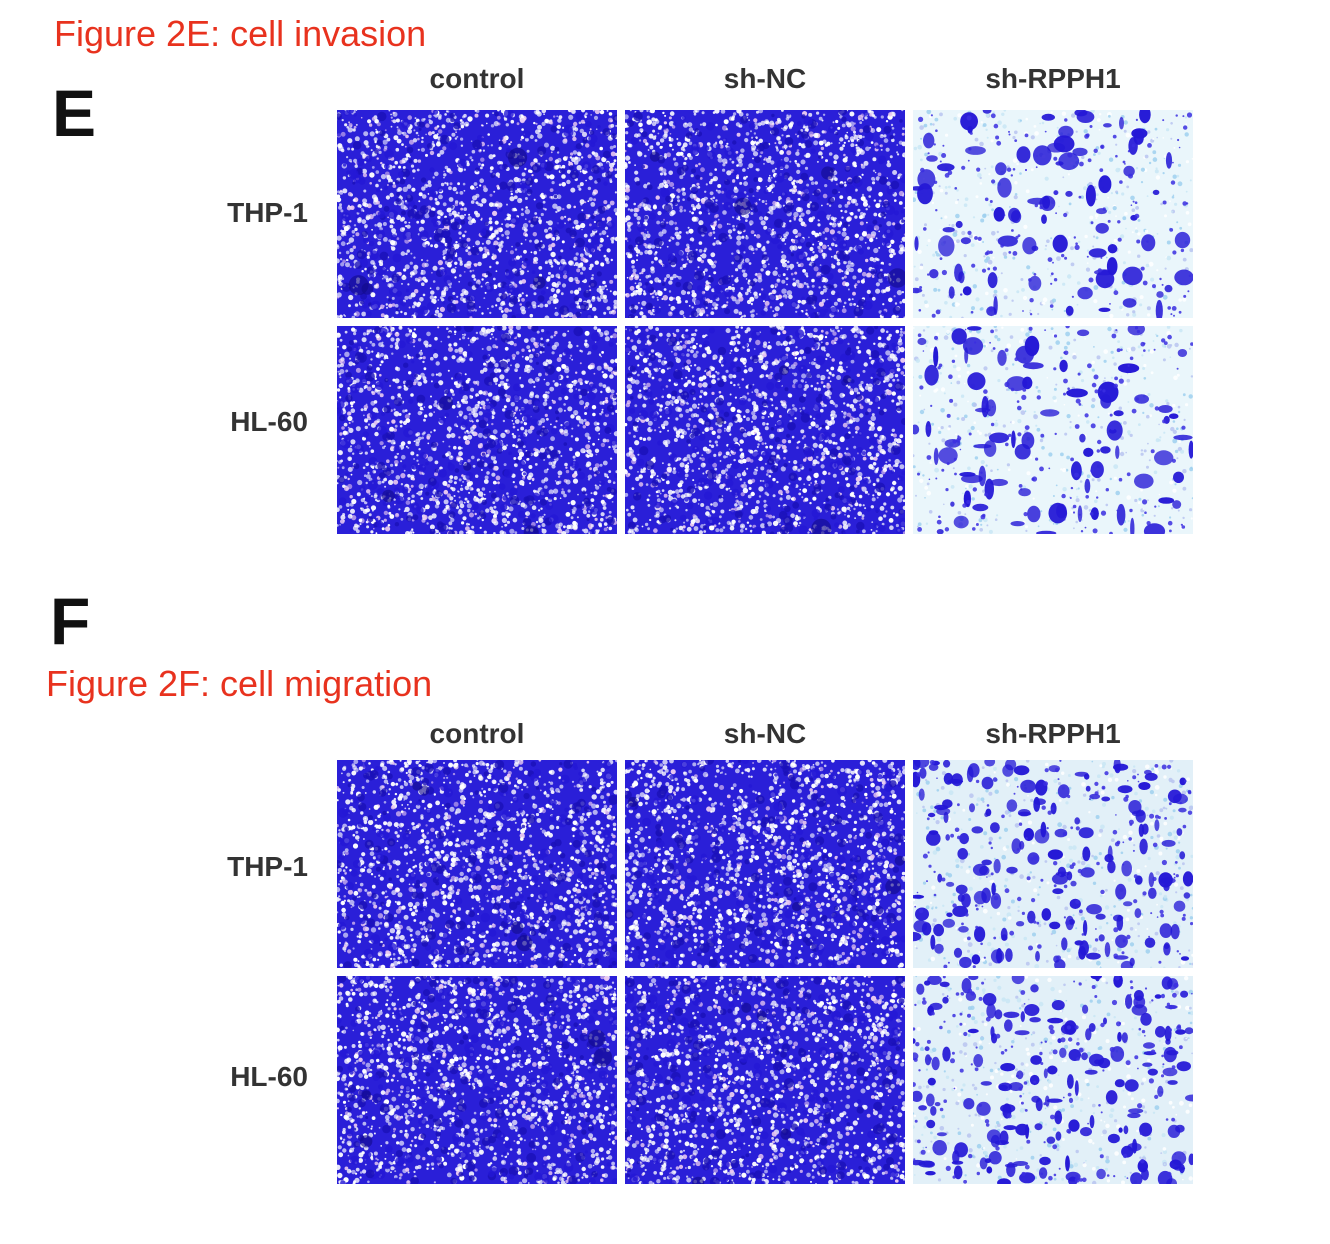 Image resolution: width=1330 pixels, height=1244 pixels. I want to click on row-label-thp1-e: THP-1, so click(267, 212).